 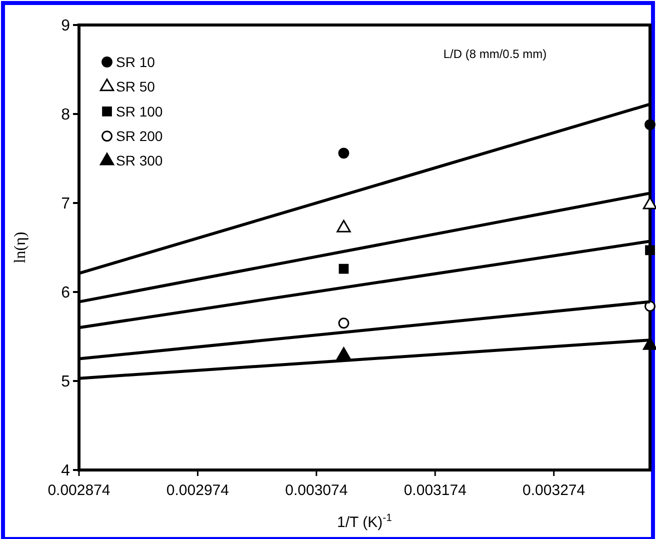 What do you see at coordinates (435, 490) in the screenshot?
I see `x-tick-label: 0.003174` at bounding box center [435, 490].